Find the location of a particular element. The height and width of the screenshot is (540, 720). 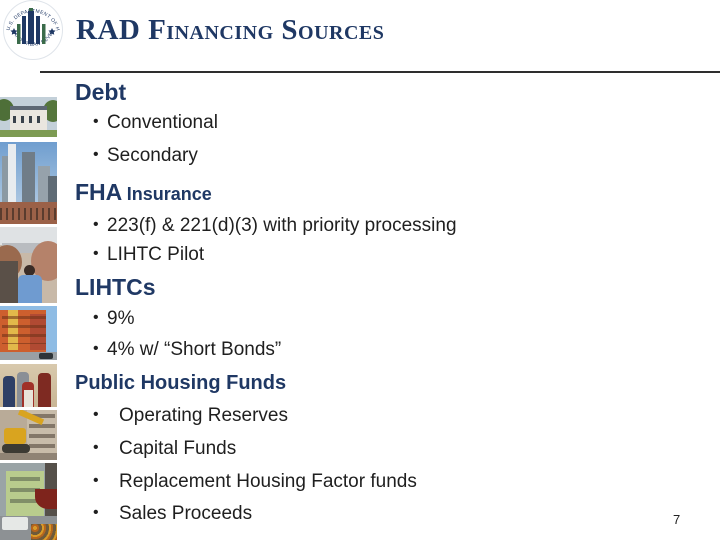

seal-star-left is located at coordinates (14, 31).